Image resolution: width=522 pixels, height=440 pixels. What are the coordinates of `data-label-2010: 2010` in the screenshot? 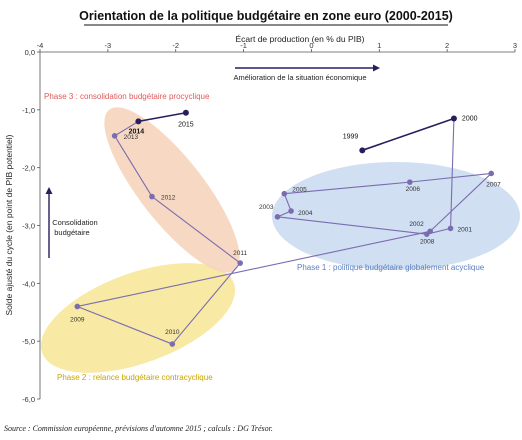 It's located at (172, 332).